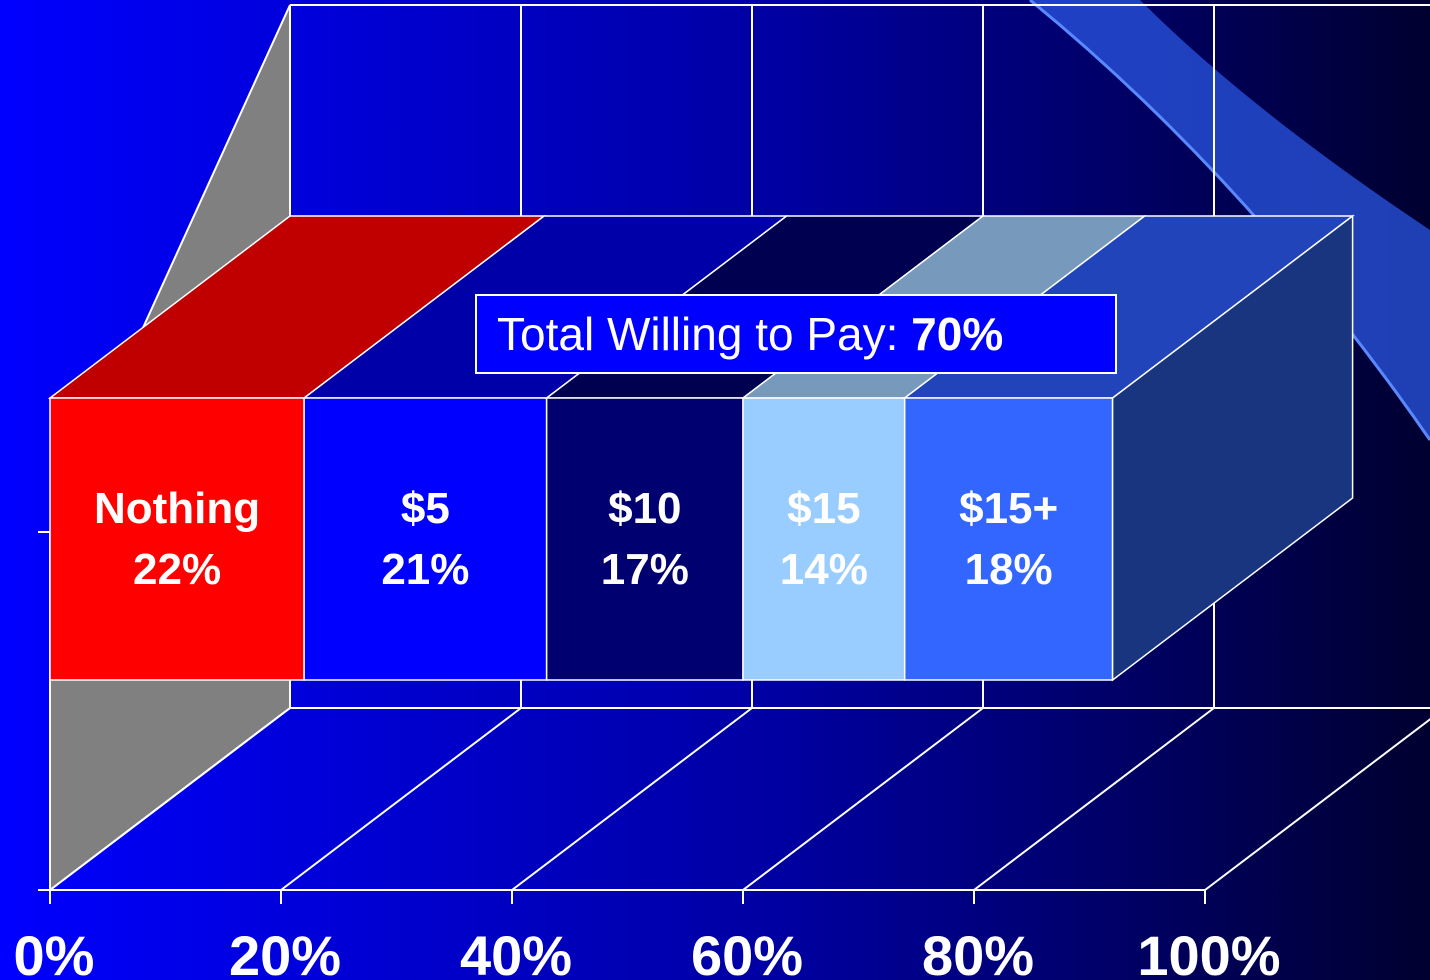 Image resolution: width=1430 pixels, height=980 pixels. What do you see at coordinates (54, 952) in the screenshot?
I see `x-tick-label: 0%` at bounding box center [54, 952].